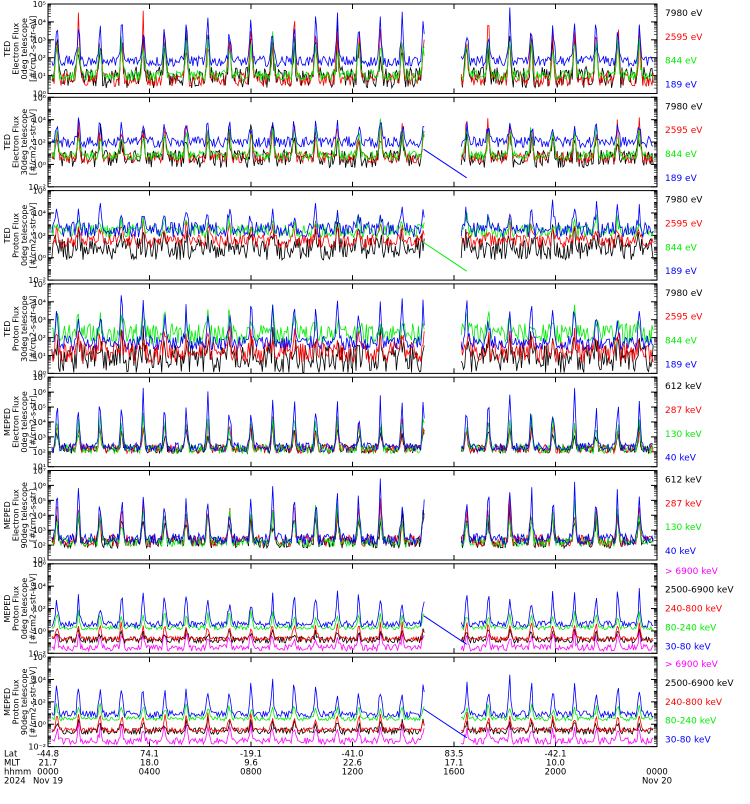 The width and height of the screenshot is (750, 804). Describe the element at coordinates (683, 528) in the screenshot. I see `legend-entry: 130 keV` at that location.